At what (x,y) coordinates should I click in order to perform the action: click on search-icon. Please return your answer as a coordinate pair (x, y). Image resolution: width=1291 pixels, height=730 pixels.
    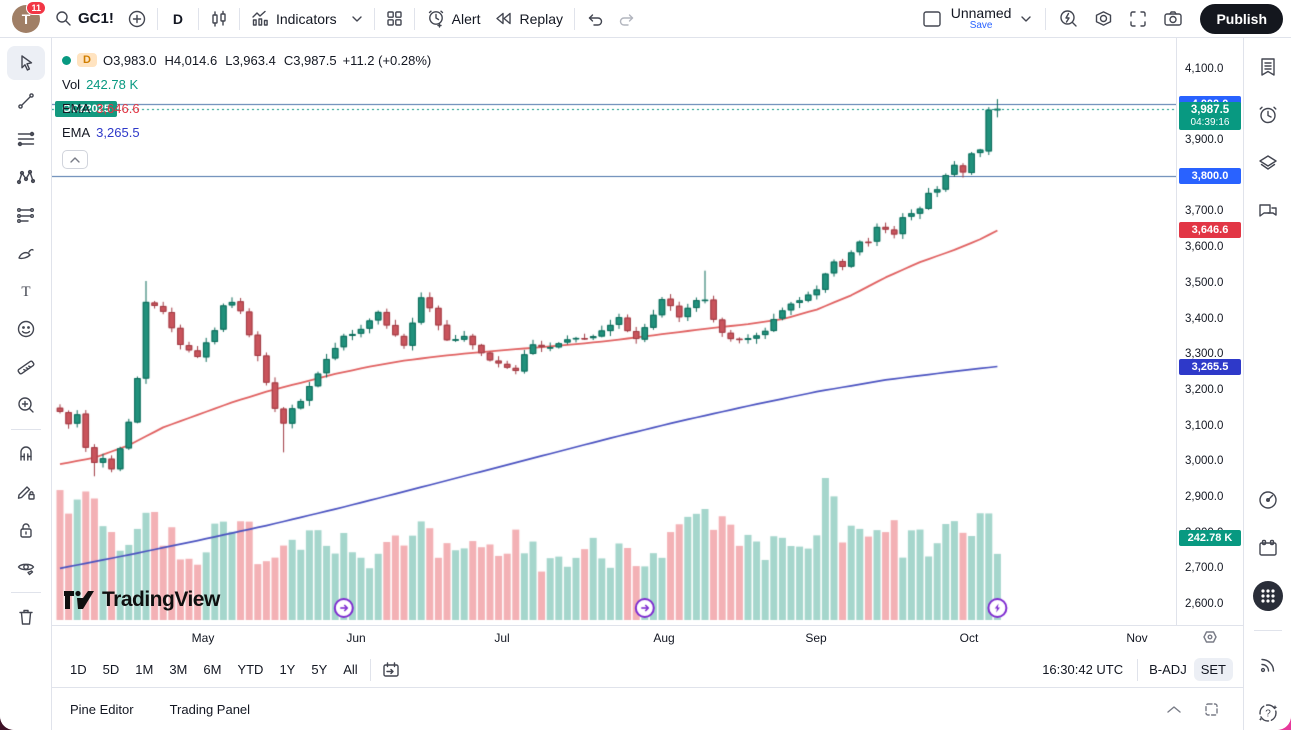
    Looking at the image, I should click on (63, 18).